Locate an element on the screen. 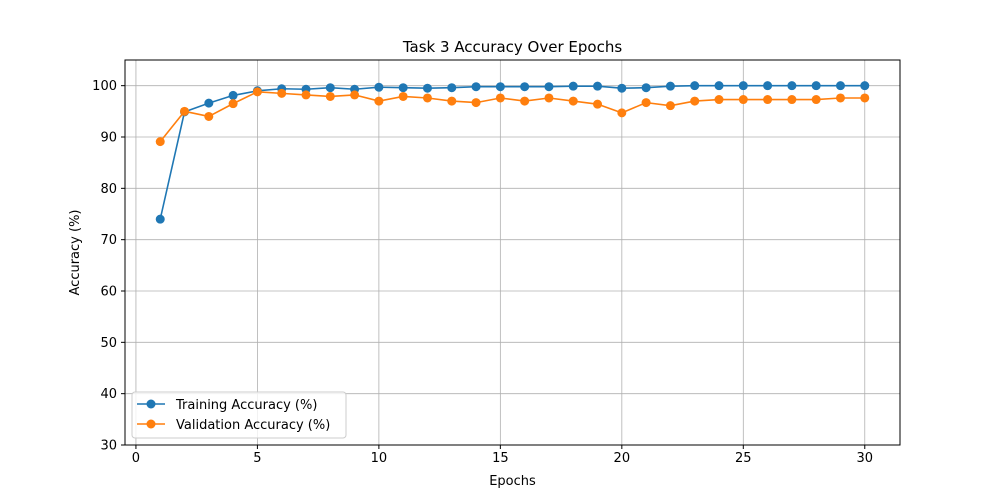 This screenshot has width=1000, height=500. legend-box is located at coordinates (239, 415).